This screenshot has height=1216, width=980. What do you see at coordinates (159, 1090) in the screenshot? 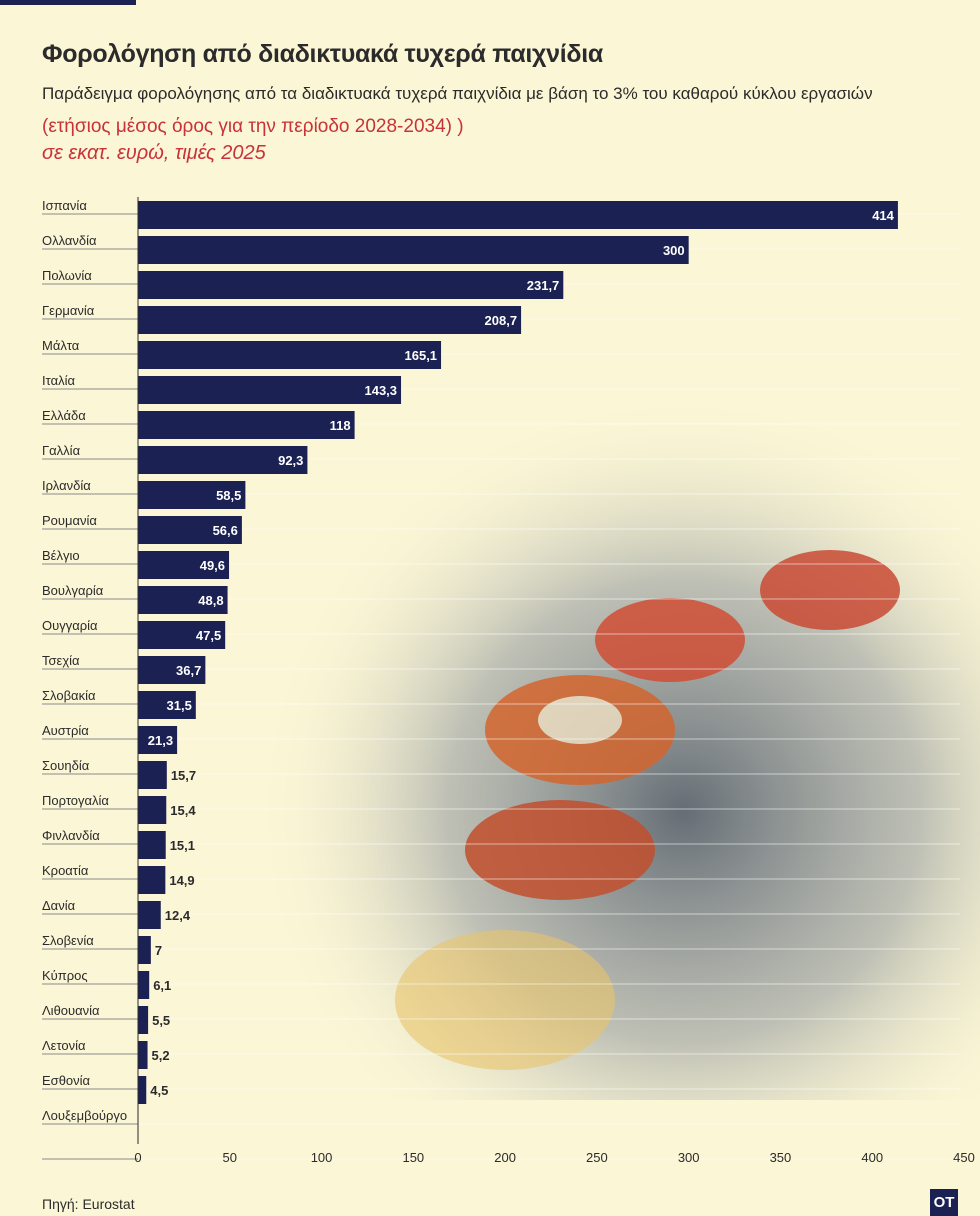
I see `value-label: 4,5` at bounding box center [159, 1090].